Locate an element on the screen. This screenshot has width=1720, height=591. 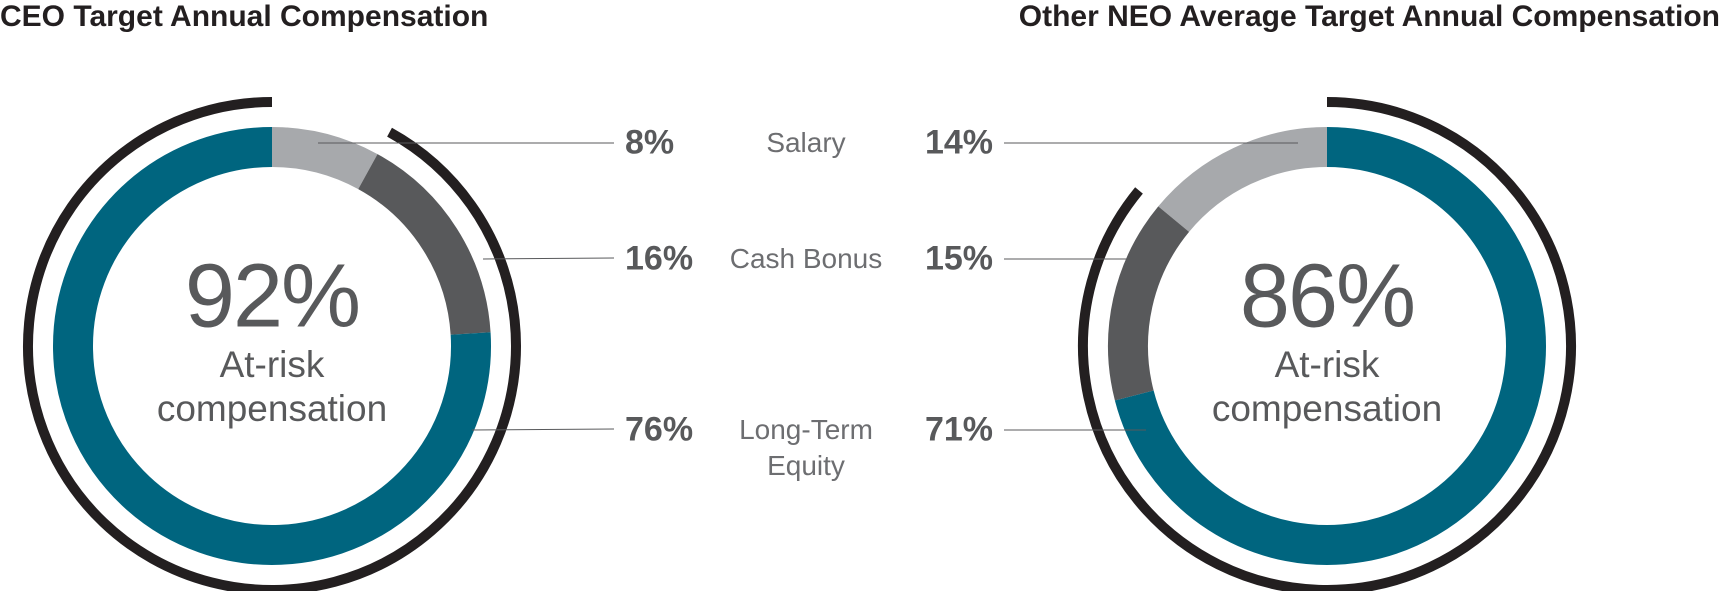
value-label: 15% is located at coordinates (958, 258).